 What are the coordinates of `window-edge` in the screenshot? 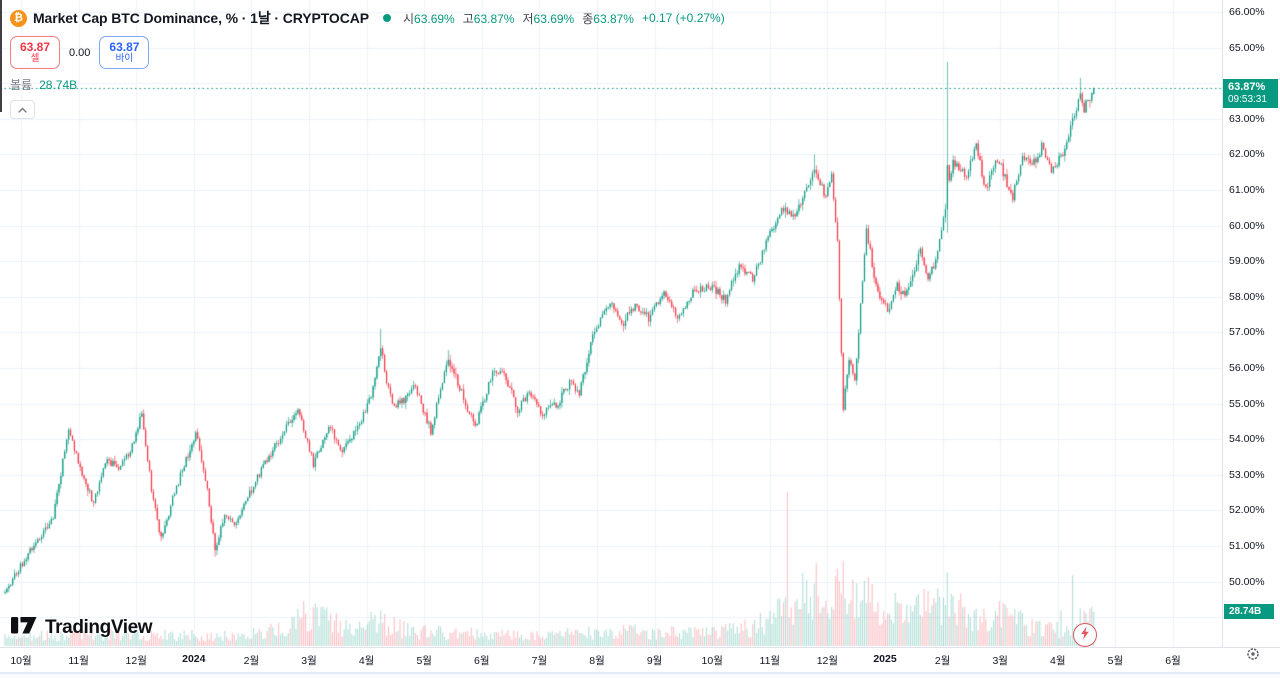 It's located at (1, 56).